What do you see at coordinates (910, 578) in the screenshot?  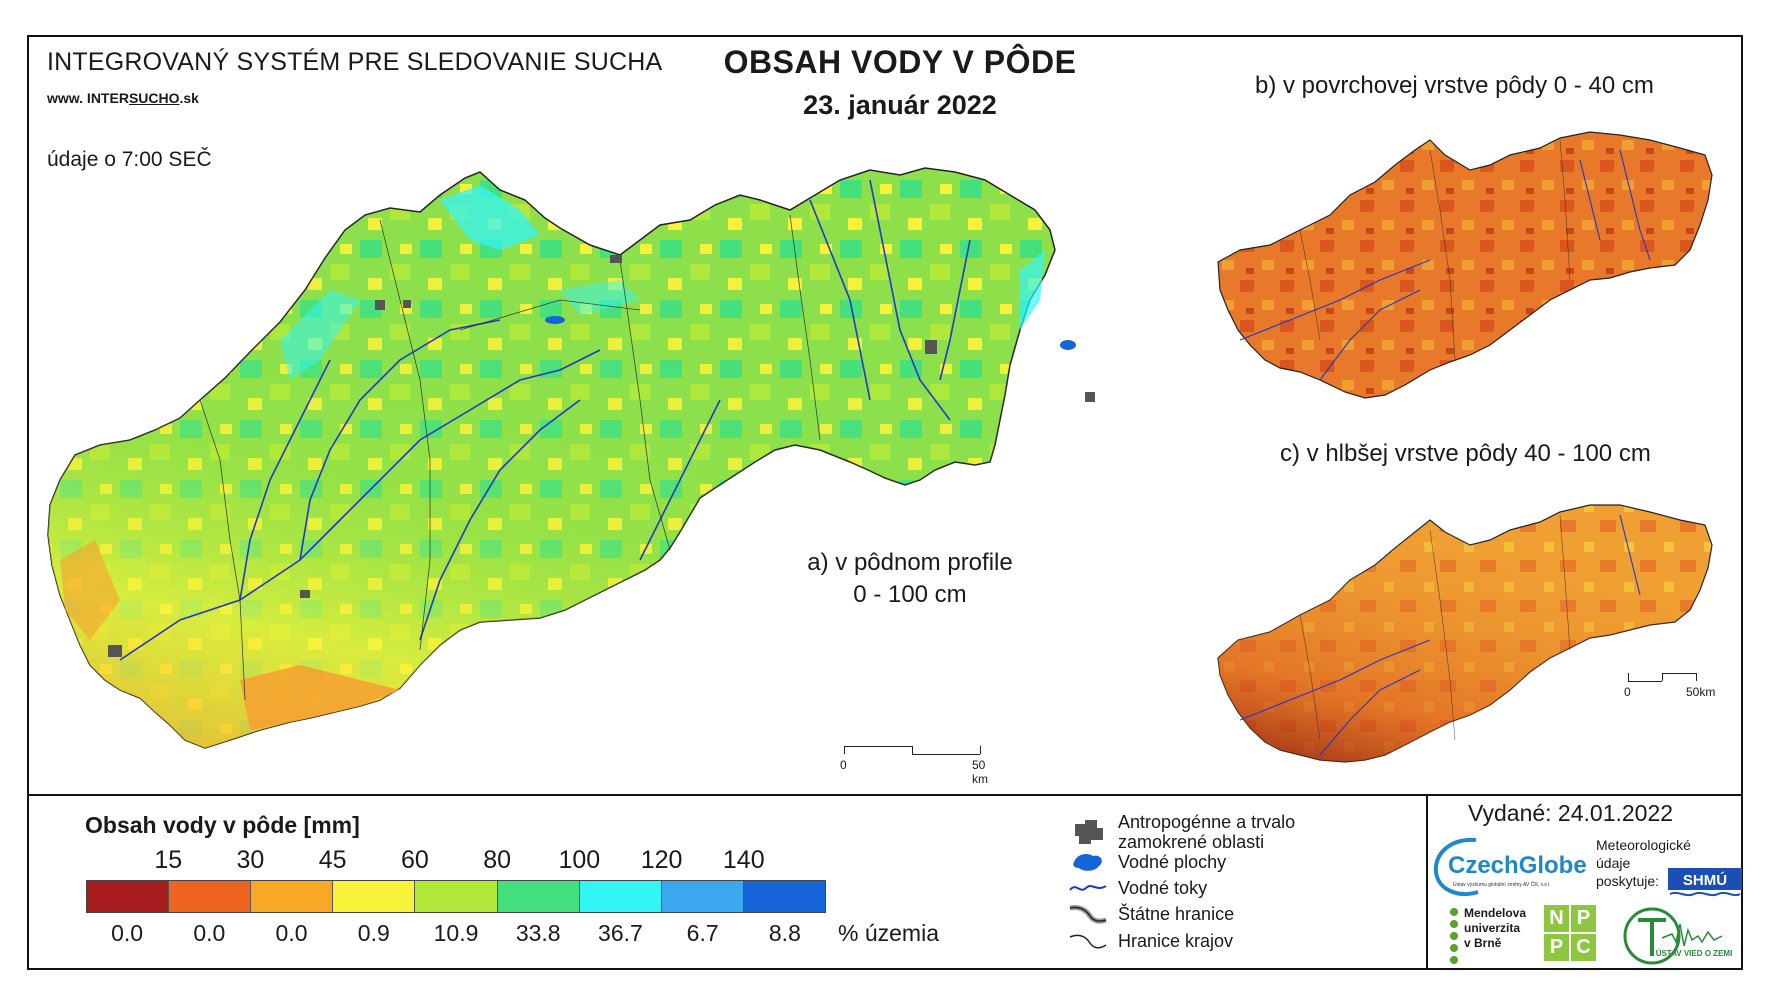 I see `map-a-label: a) v pôdnom profile 0 - 100 cm` at bounding box center [910, 578].